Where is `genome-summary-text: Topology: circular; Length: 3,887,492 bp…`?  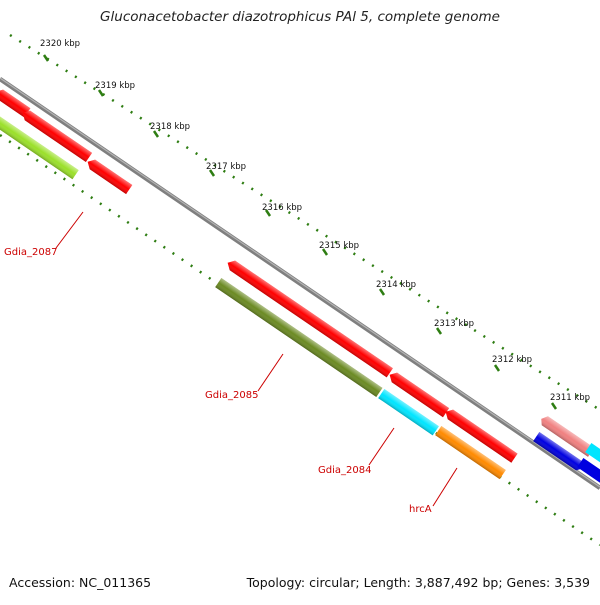 genome-summary-text: Topology: circular; Length: 3,887,492 bp… is located at coordinates (418, 582).